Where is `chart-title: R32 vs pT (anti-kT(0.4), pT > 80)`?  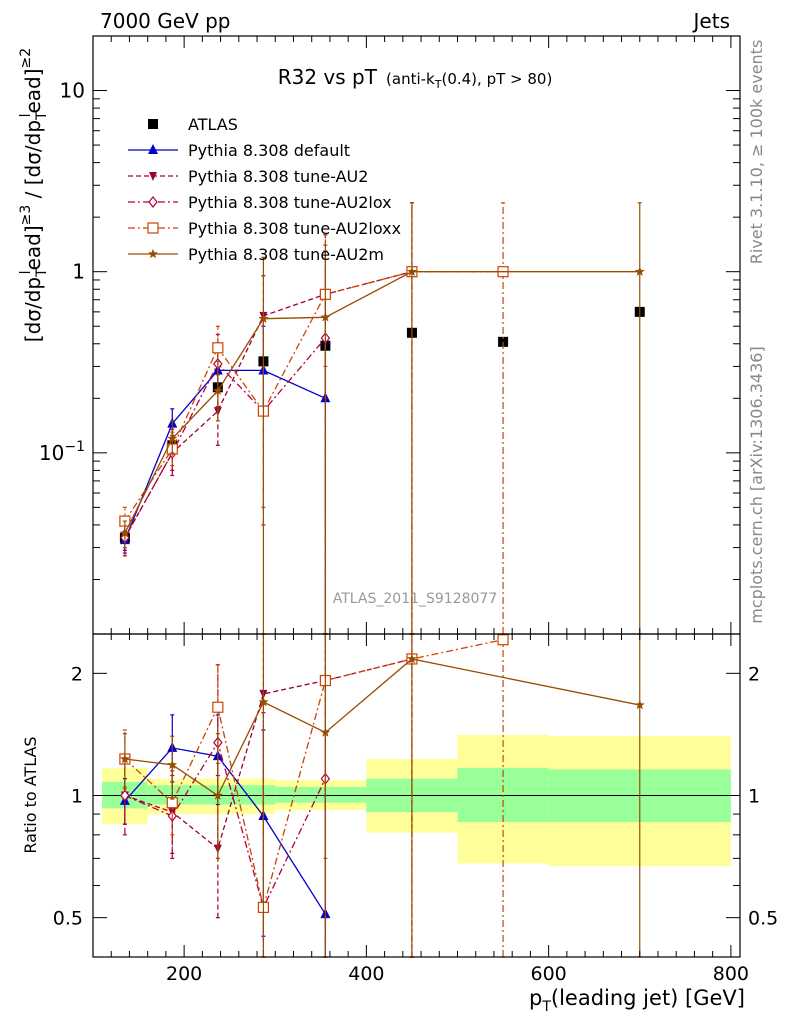
chart-title: R32 vs pT (anti-kT(0.4), pT > 80) is located at coordinates (415, 78).